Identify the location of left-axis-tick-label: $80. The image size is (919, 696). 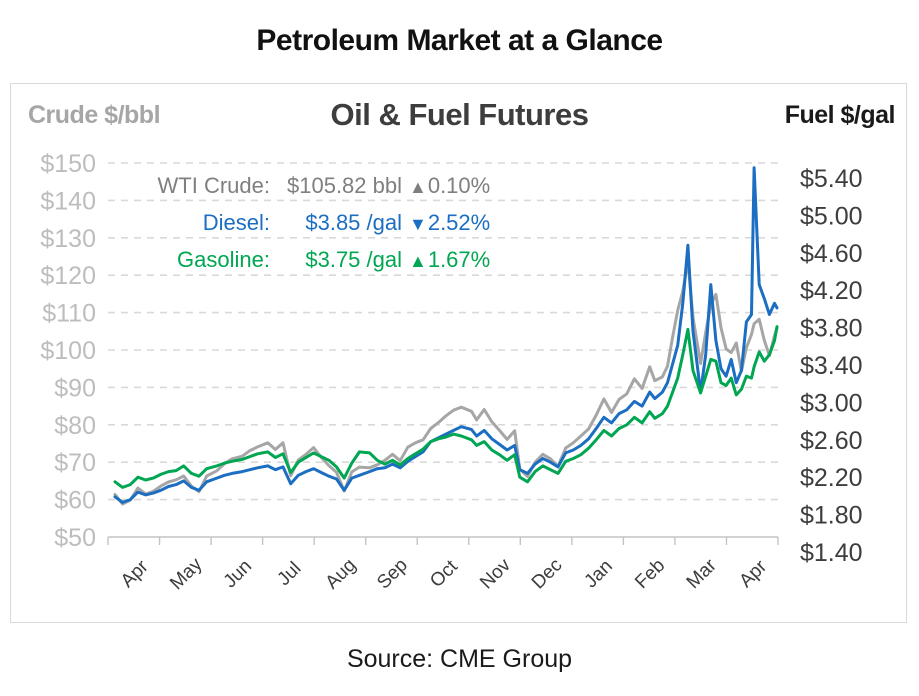
(75, 426).